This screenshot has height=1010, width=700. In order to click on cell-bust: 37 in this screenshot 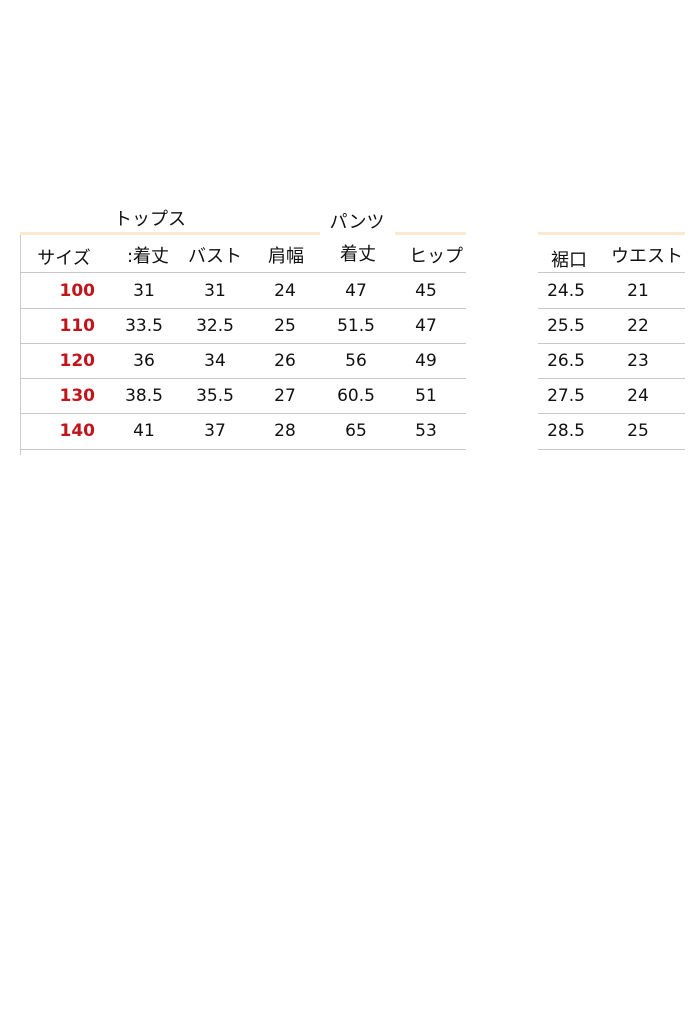, I will do `click(215, 431)`.